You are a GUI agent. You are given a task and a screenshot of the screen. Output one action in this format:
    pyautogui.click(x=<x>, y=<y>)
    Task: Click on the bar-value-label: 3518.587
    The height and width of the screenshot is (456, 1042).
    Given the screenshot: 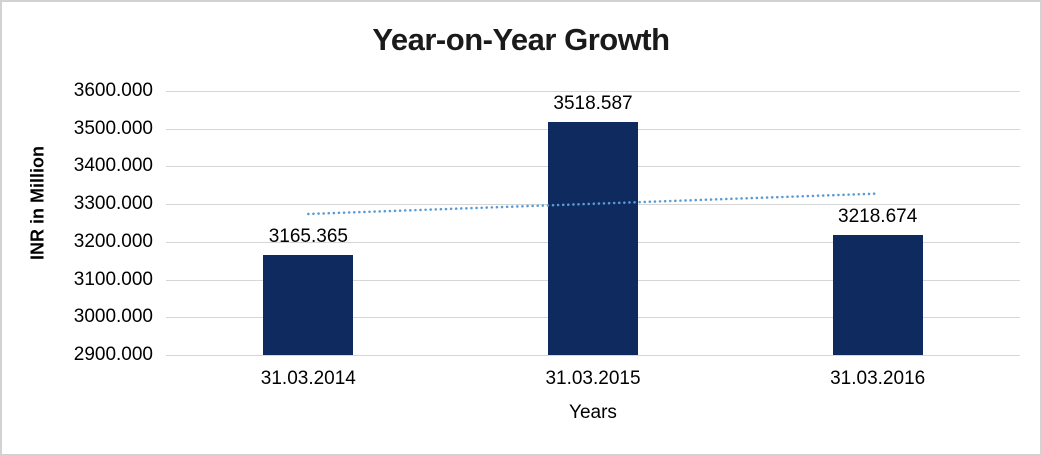 What is the action you would take?
    pyautogui.click(x=593, y=103)
    